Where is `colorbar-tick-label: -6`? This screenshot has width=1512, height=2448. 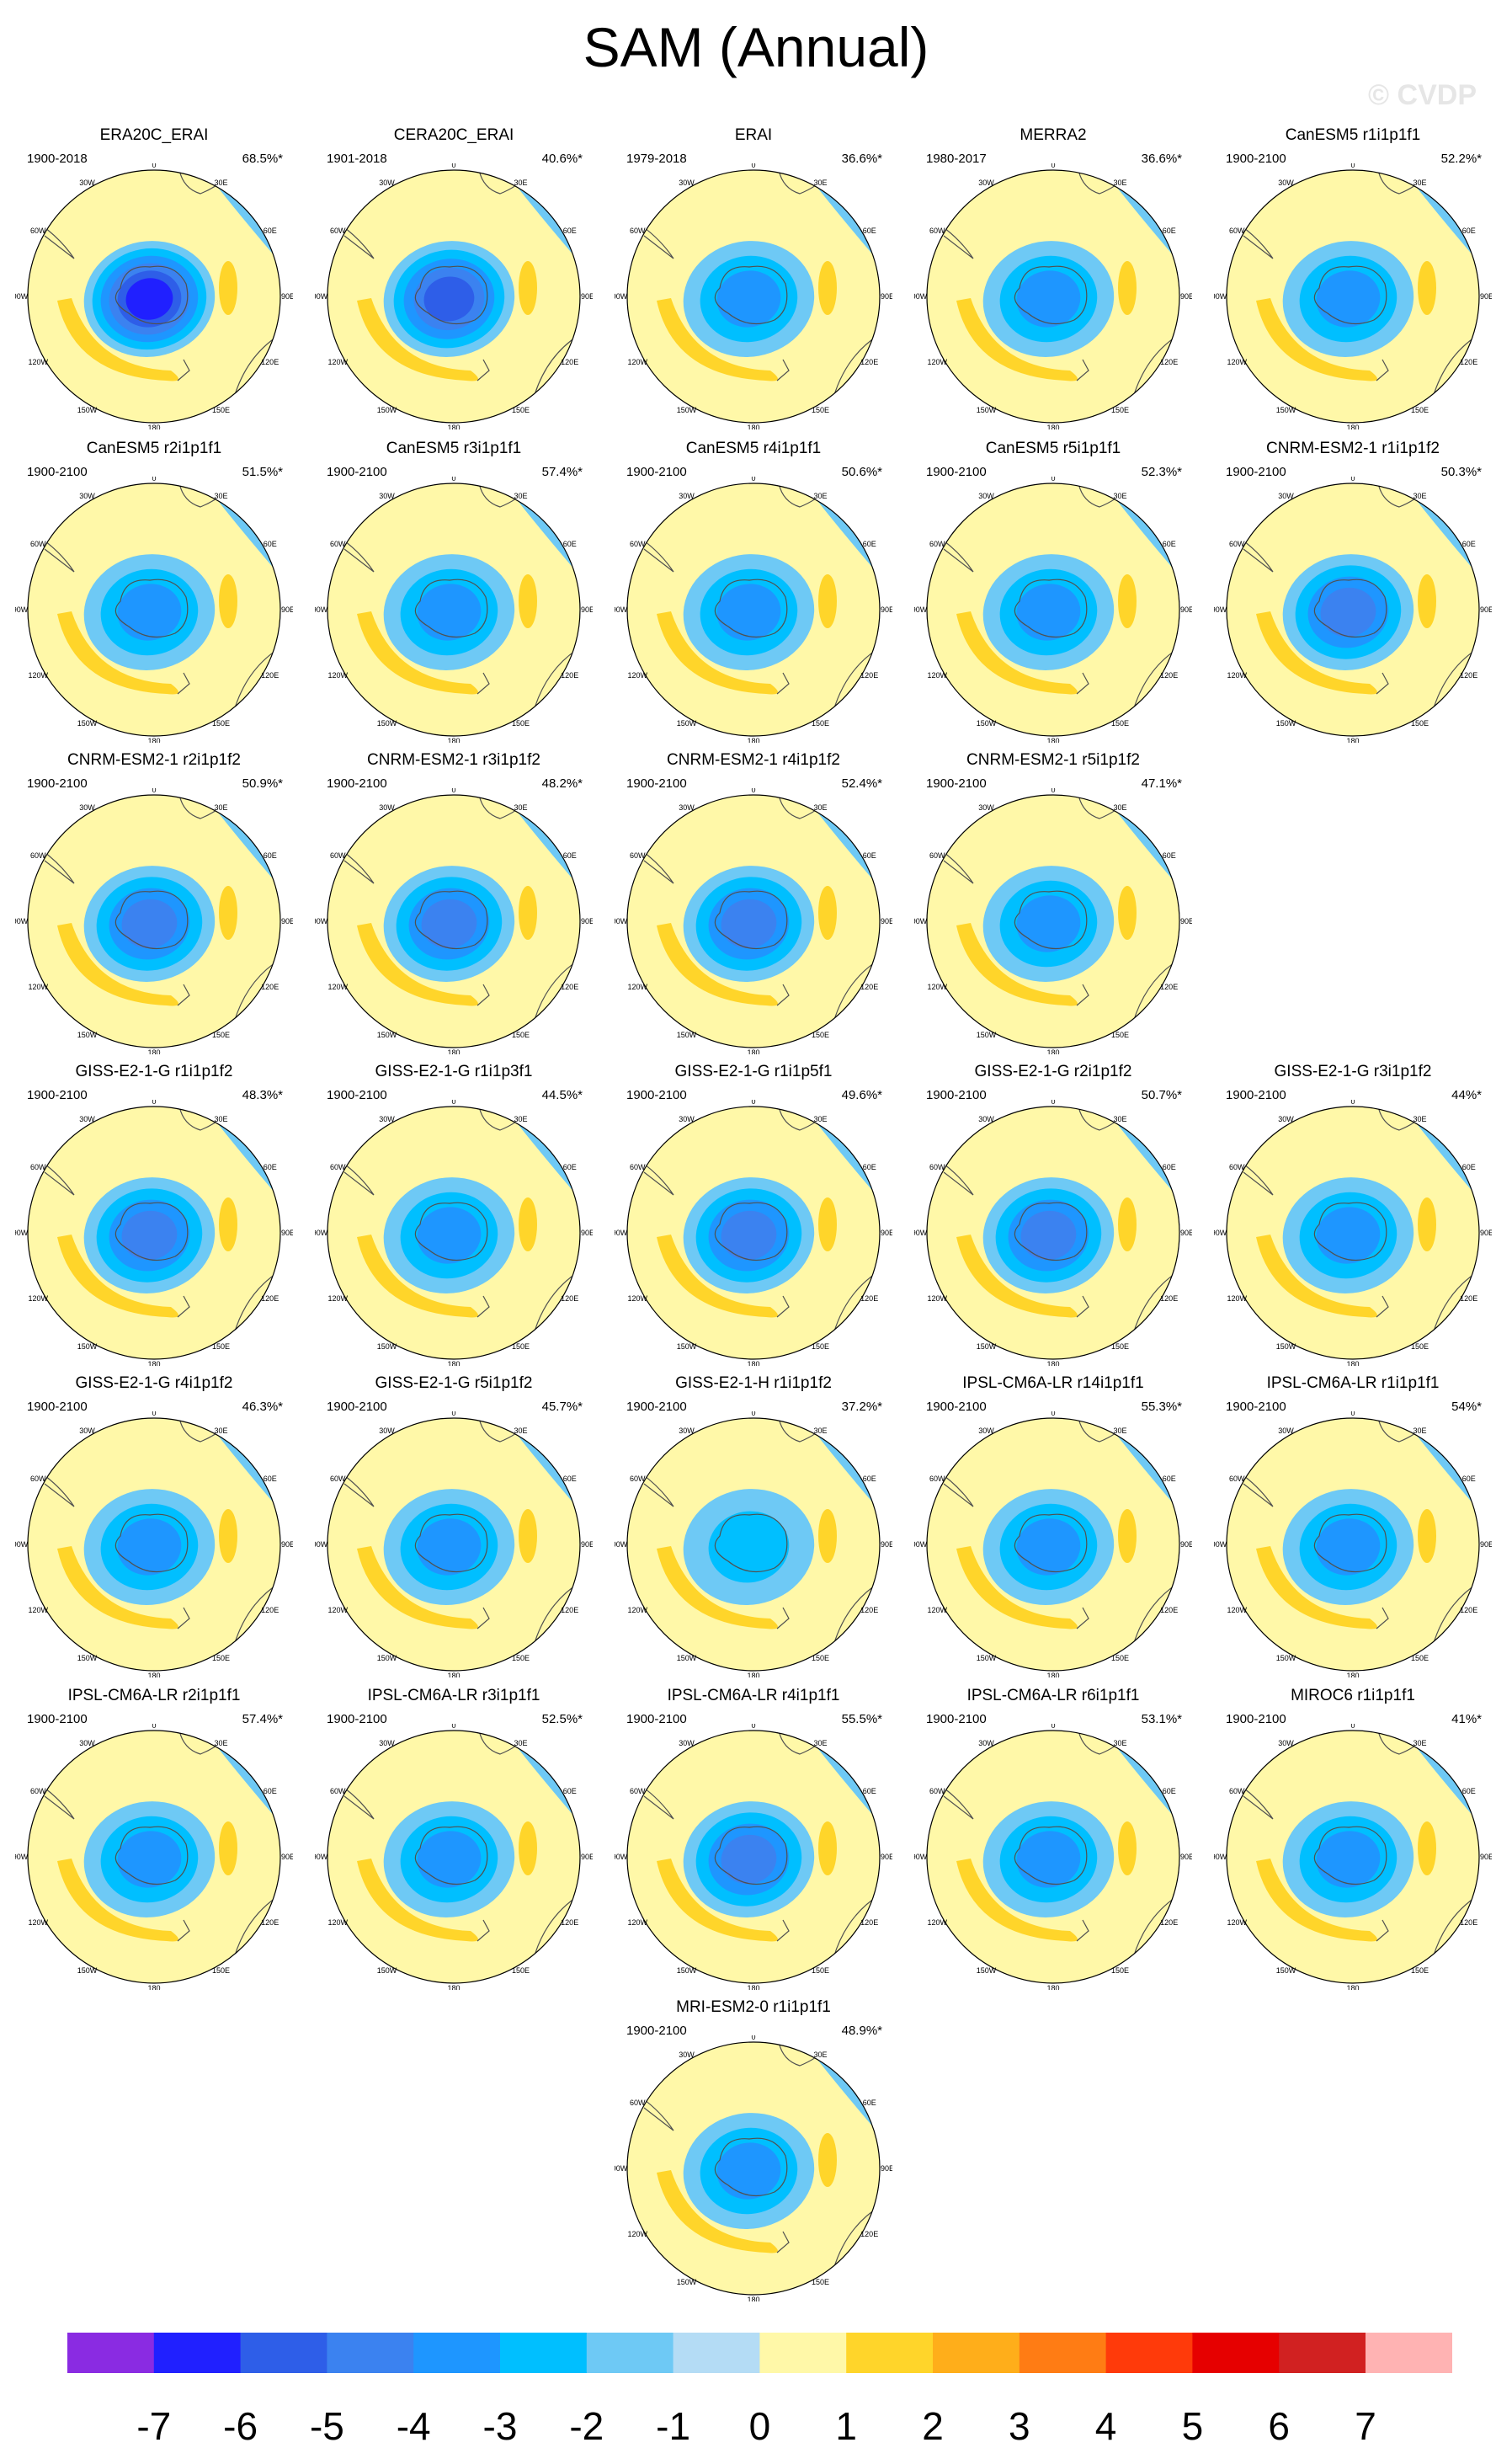 colorbar-tick-label: -6 is located at coordinates (241, 2426).